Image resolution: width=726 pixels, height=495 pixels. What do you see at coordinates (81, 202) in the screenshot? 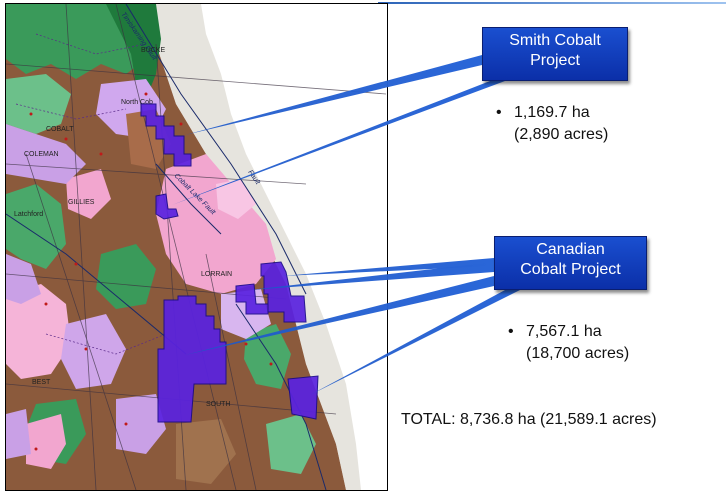
I see `label-gillies: GILLIES` at bounding box center [81, 202].